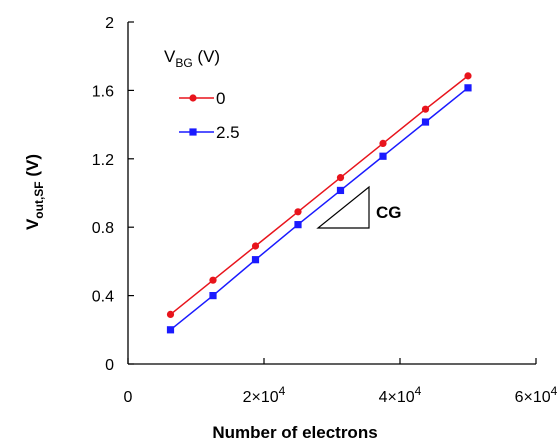 The width and height of the screenshot is (560, 445). Describe the element at coordinates (39, 199) in the screenshot. I see `y-axis-title-sub: out,SF` at that location.